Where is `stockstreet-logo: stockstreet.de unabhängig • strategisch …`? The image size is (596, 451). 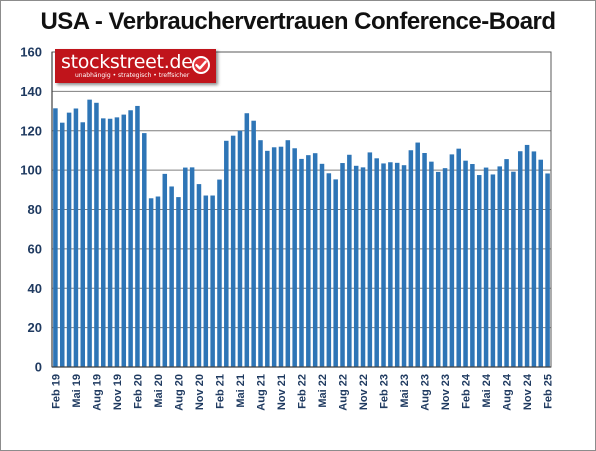
stockstreet-logo: stockstreet.de unabhängig • strategisch … is located at coordinates (135, 66).